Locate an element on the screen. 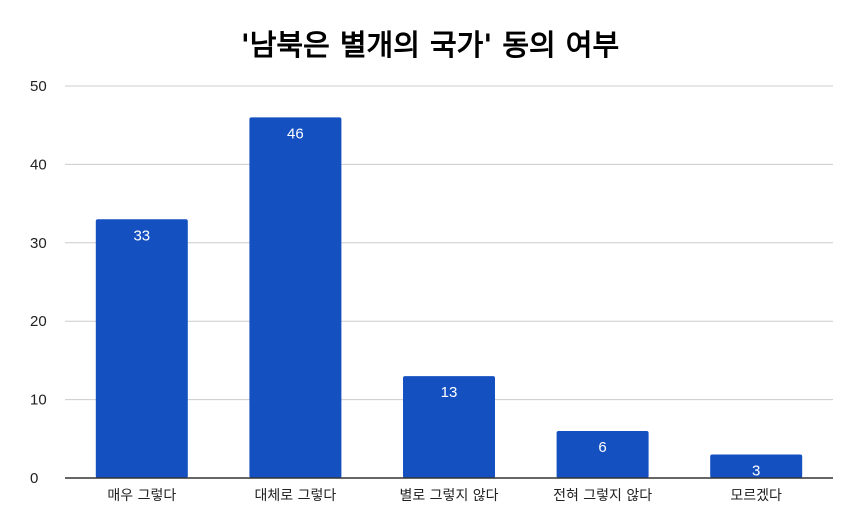 The height and width of the screenshot is (530, 860). y-tick-label: 10 is located at coordinates (38, 400).